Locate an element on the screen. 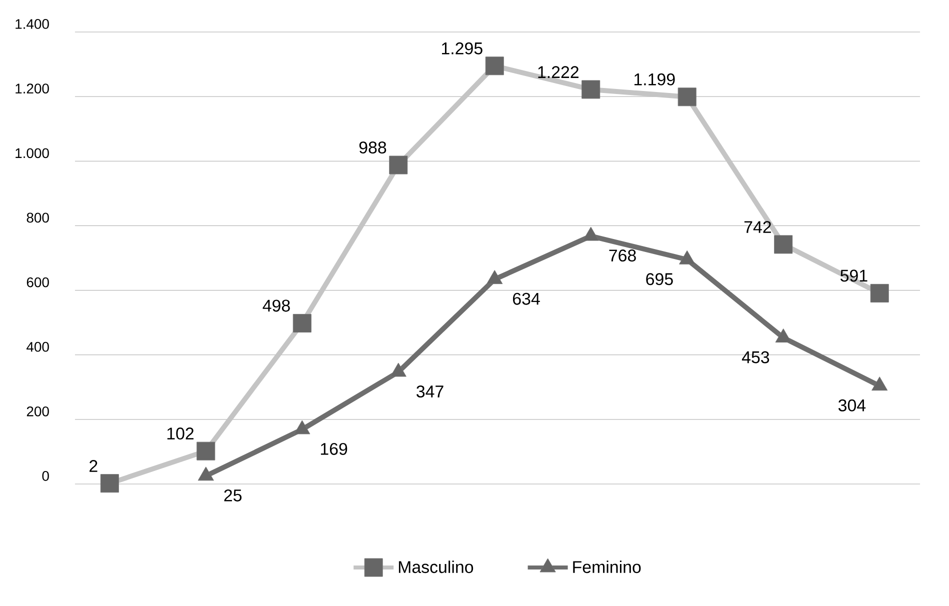 The image size is (949, 606). data-label: 2 is located at coordinates (94, 466).